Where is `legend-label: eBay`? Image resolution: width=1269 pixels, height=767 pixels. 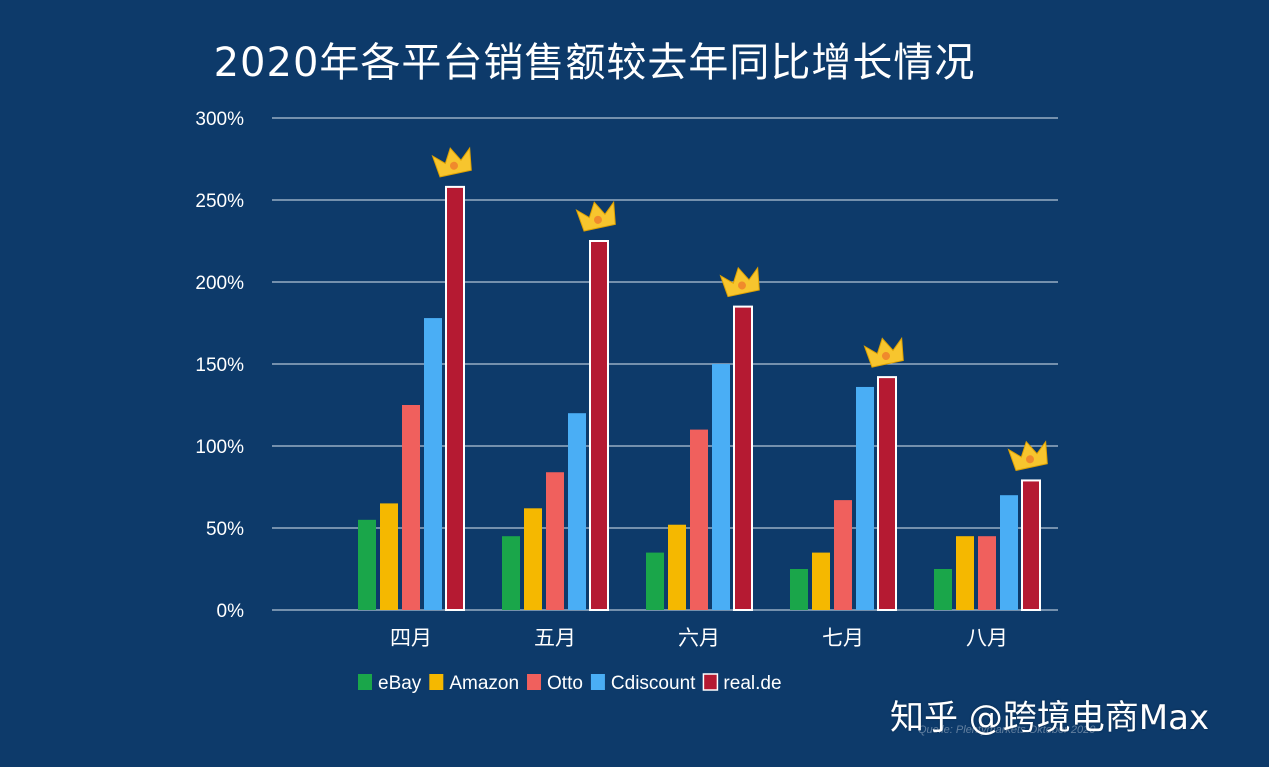
legend-label: eBay is located at coordinates (400, 683).